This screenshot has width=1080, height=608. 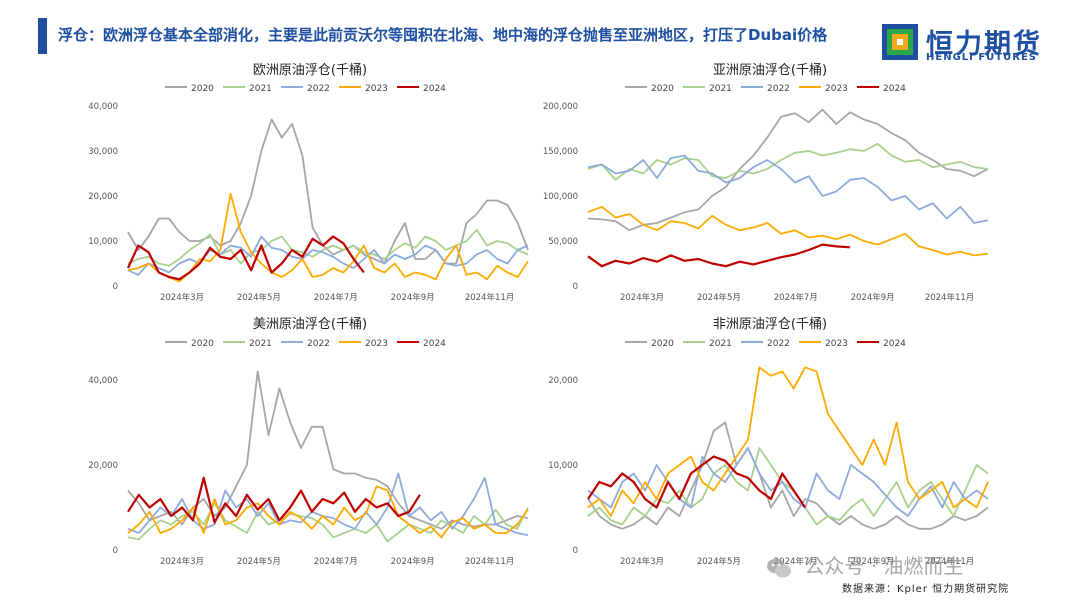 What do you see at coordinates (779, 567) in the screenshot?
I see `wechat-icon` at bounding box center [779, 567].